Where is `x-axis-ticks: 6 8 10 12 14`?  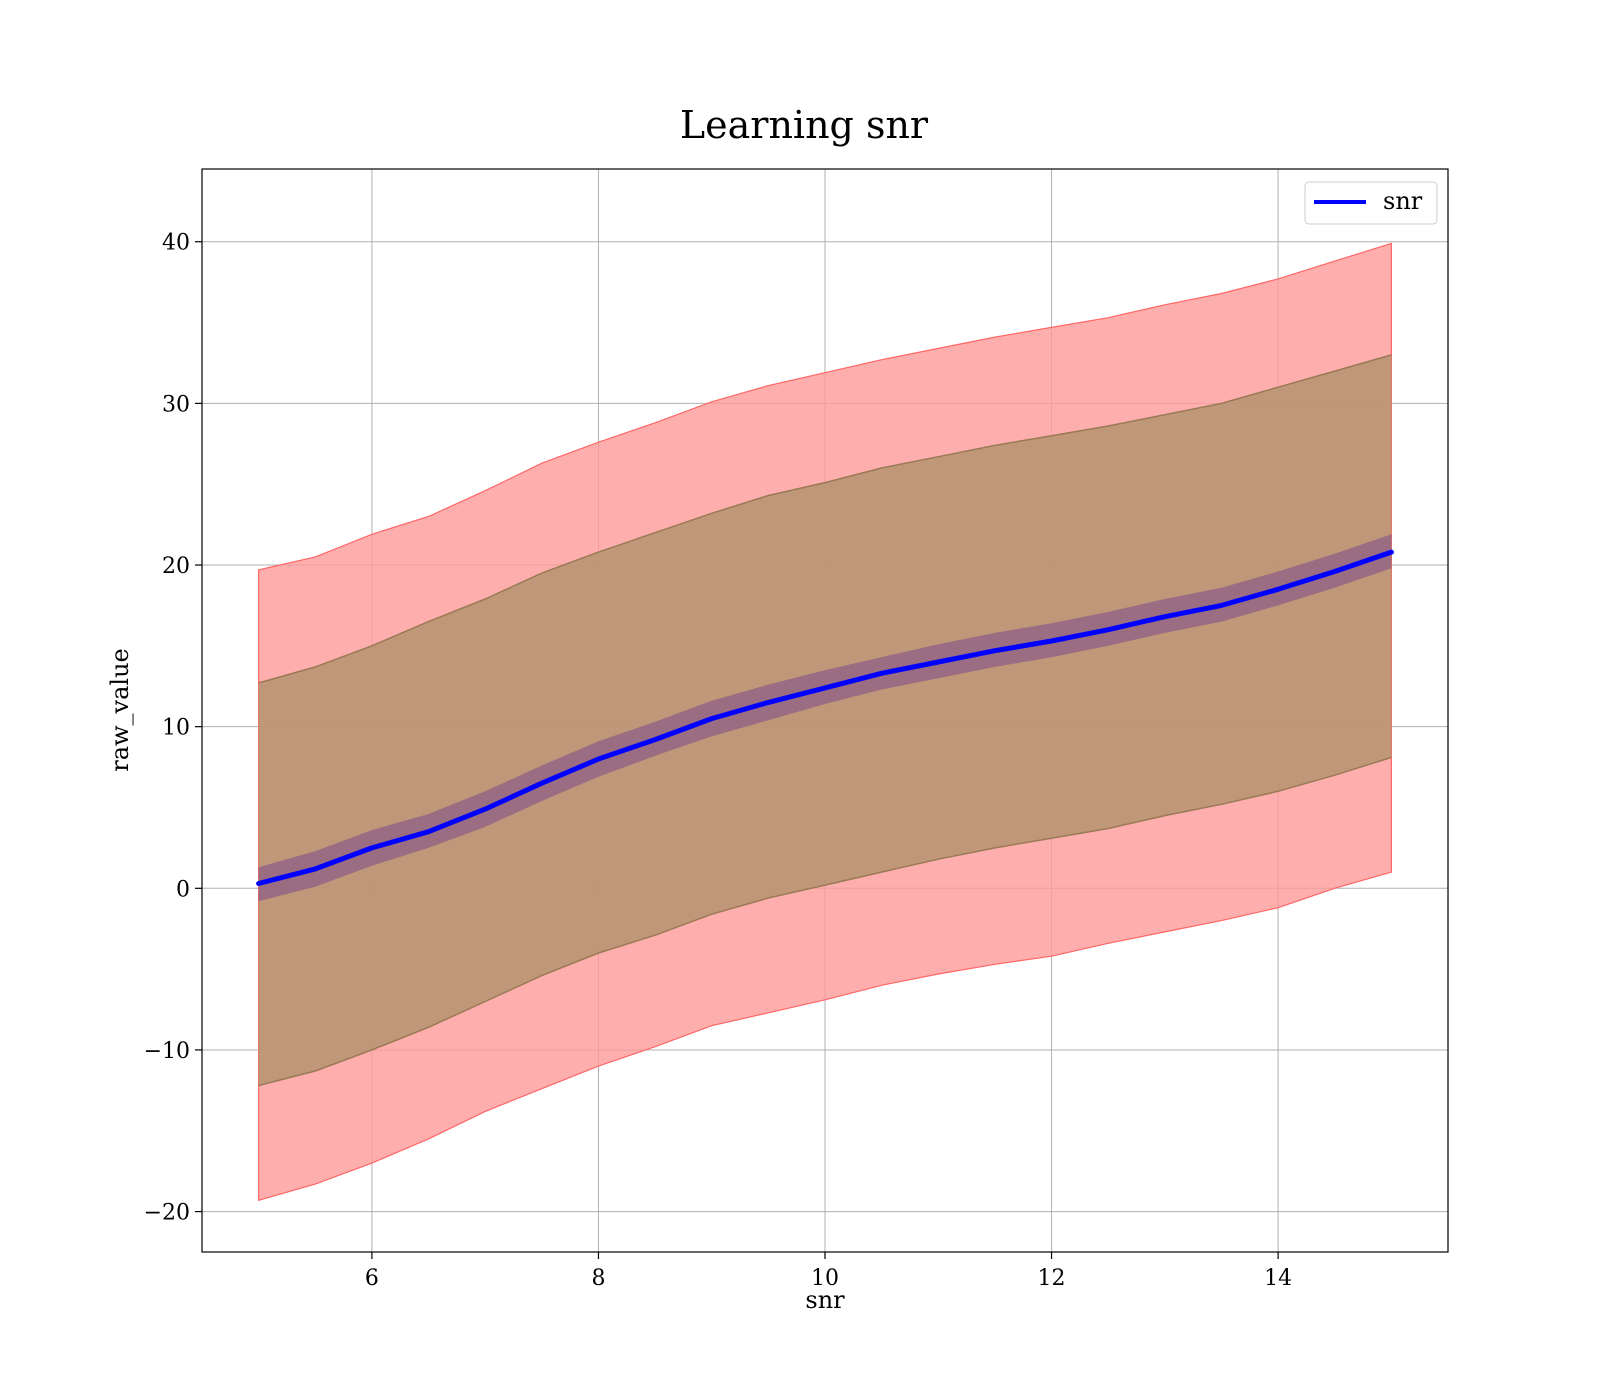 x-axis-ticks: 6 8 10 12 14 is located at coordinates (828, 1271).